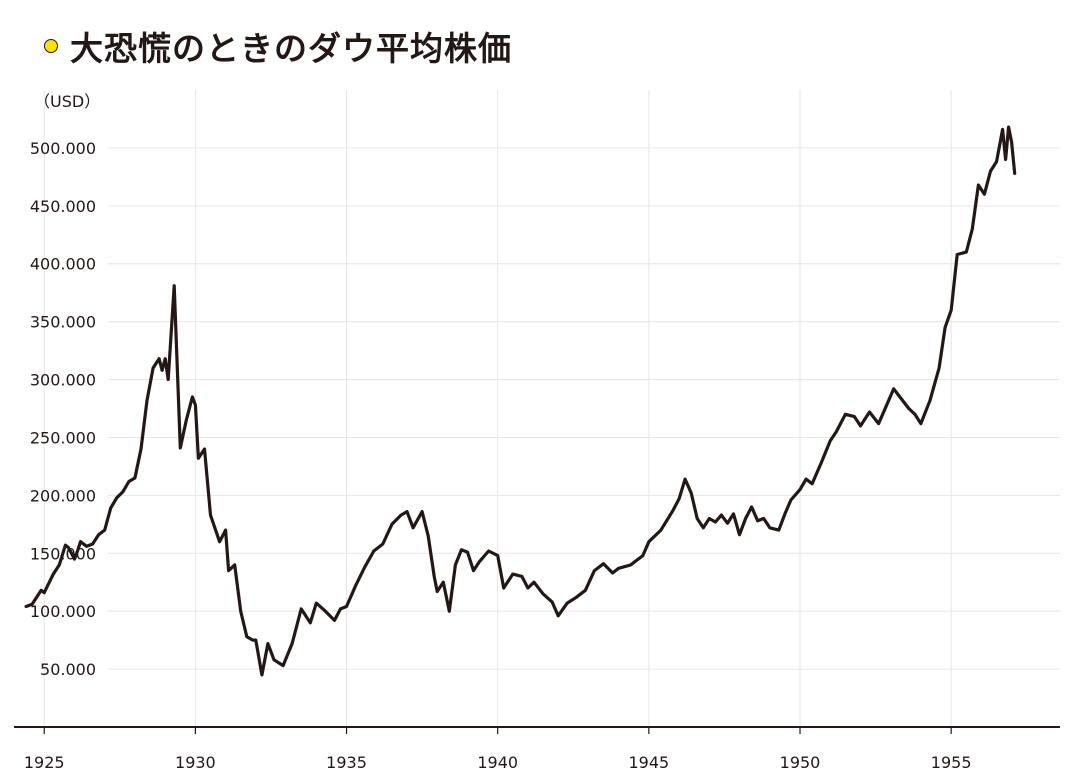 This screenshot has width=1080, height=780. Describe the element at coordinates (63, 495) in the screenshot. I see `y-tick-label: 200.000` at that location.